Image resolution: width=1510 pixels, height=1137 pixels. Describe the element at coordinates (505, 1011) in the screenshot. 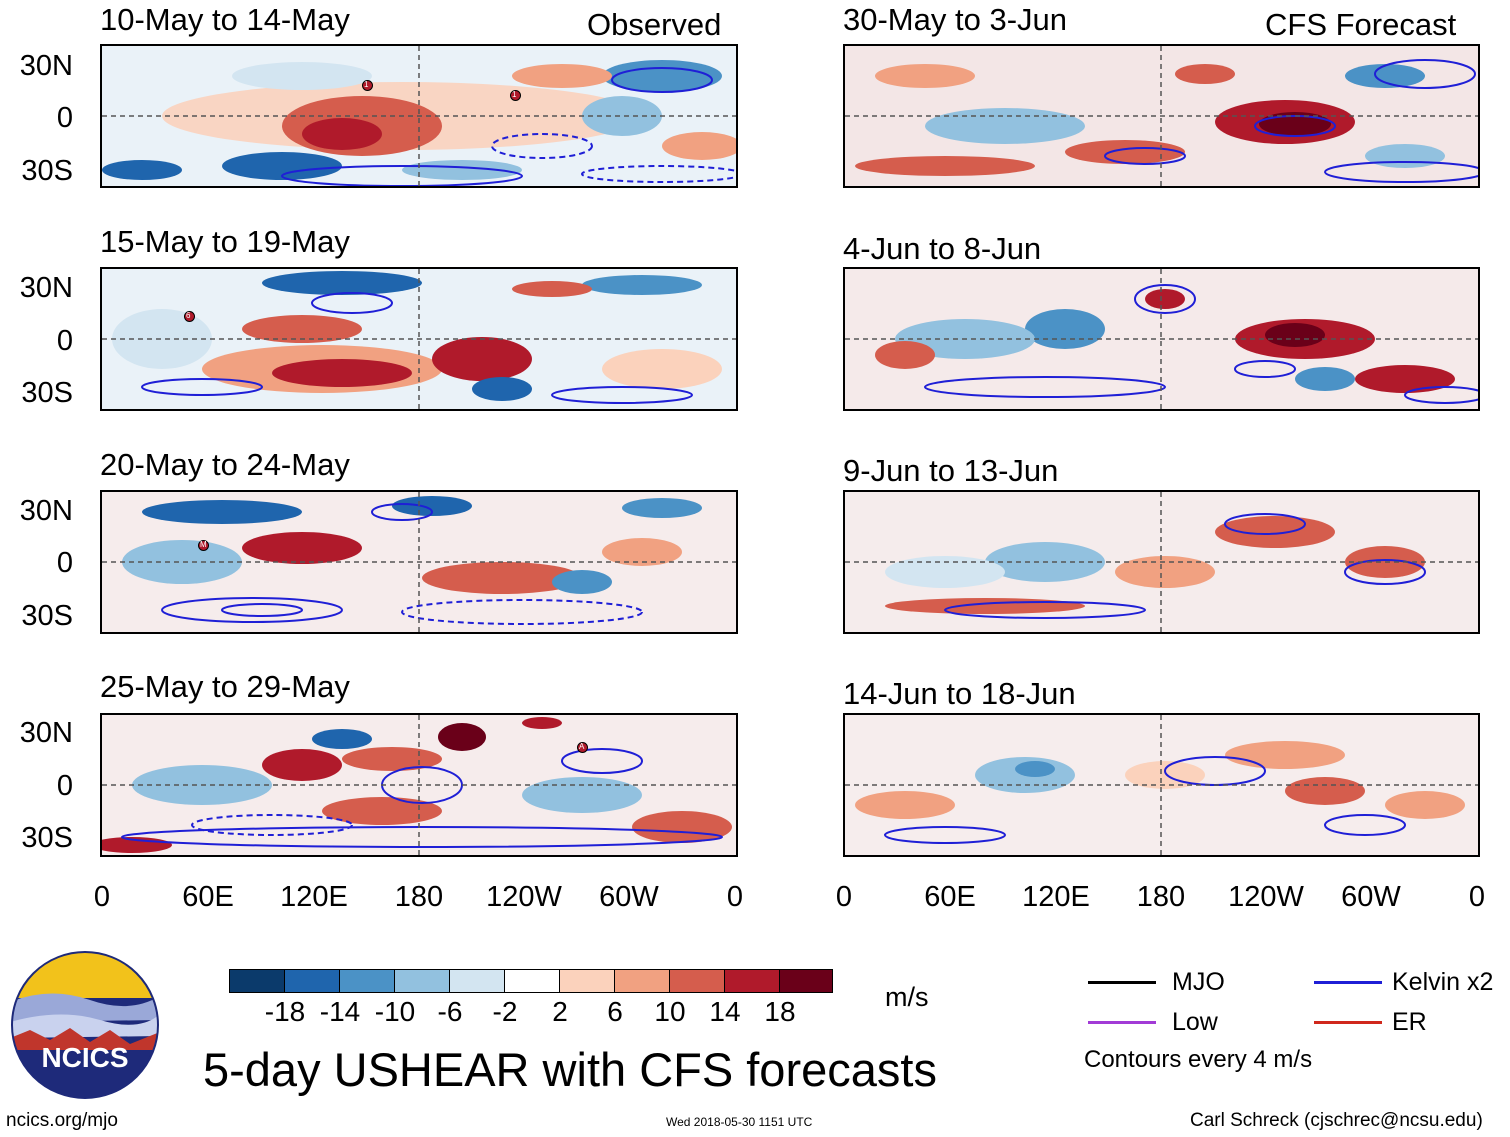

I see `colorbar-tick: -2` at that location.